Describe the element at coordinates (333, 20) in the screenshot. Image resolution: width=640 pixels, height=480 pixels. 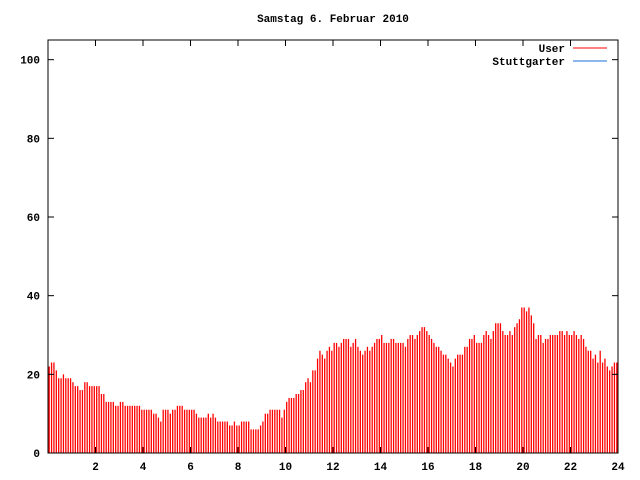
I see `chart-title: Samstag 6. Februar 2010` at that location.